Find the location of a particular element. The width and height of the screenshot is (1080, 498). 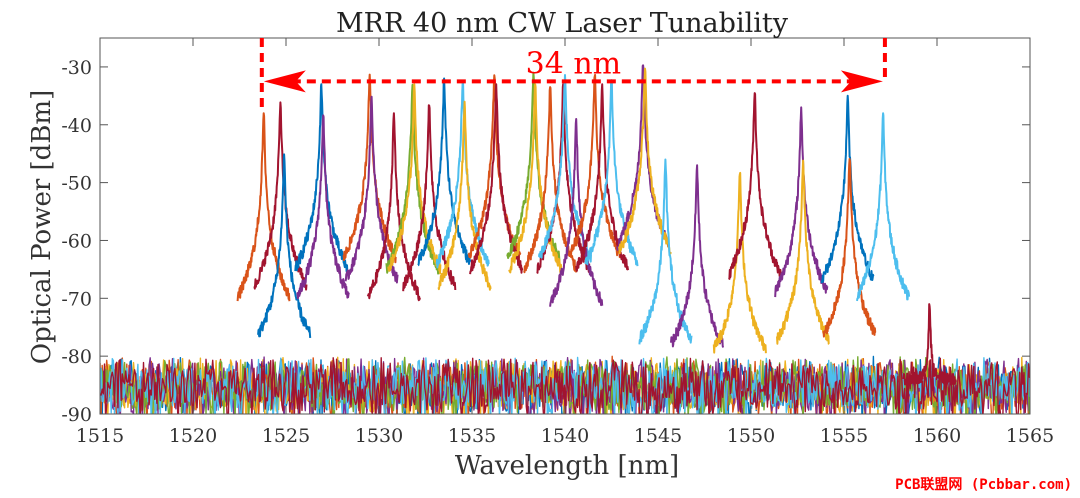

x-tick-label: 1530 is located at coordinates (379, 436).